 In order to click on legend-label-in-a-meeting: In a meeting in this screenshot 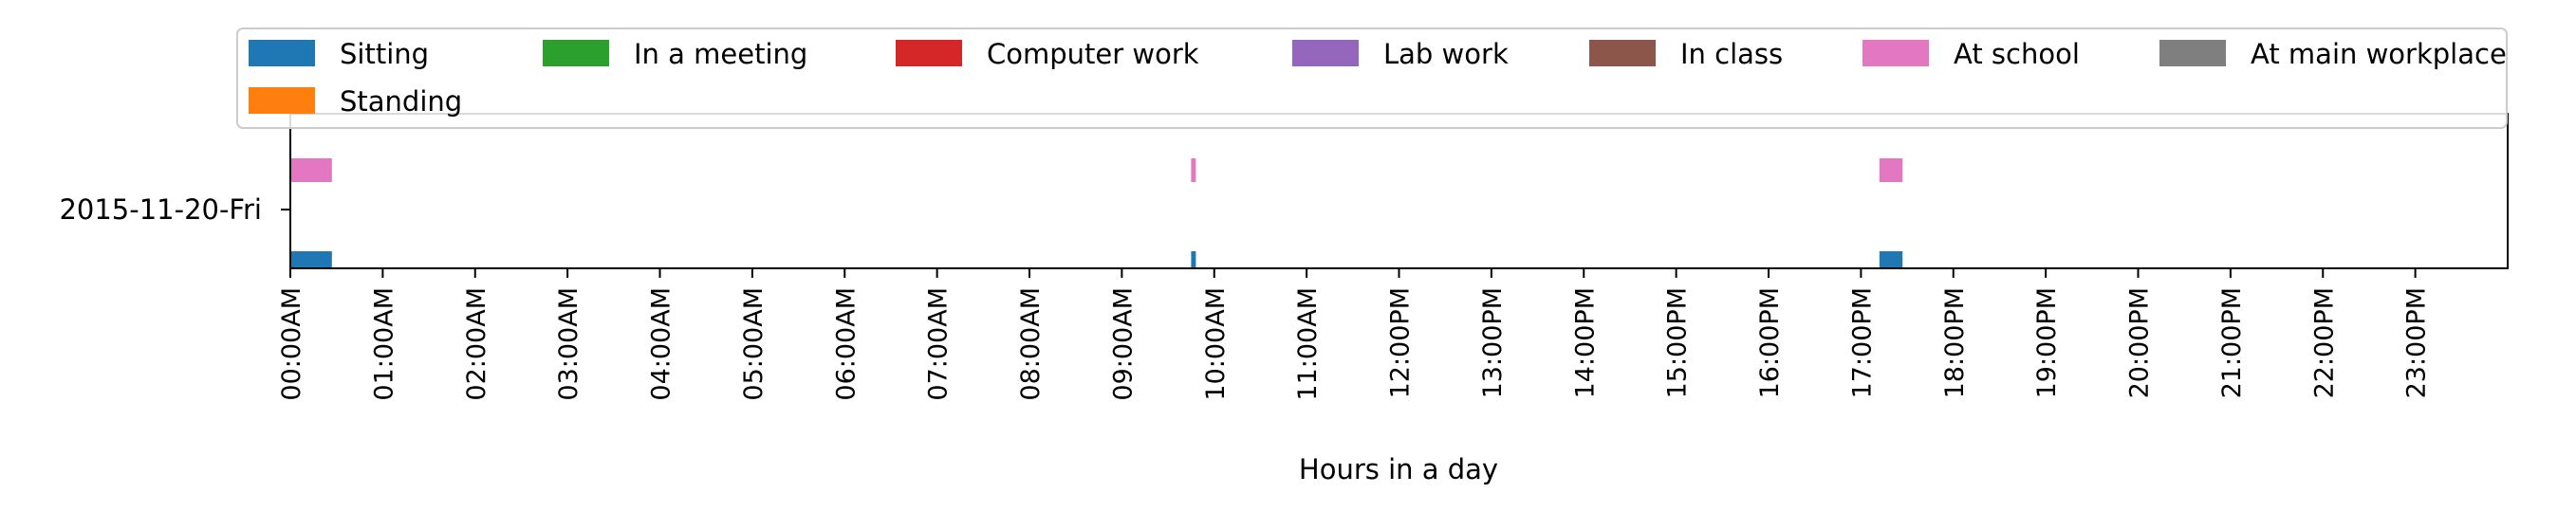, I will do `click(720, 54)`.